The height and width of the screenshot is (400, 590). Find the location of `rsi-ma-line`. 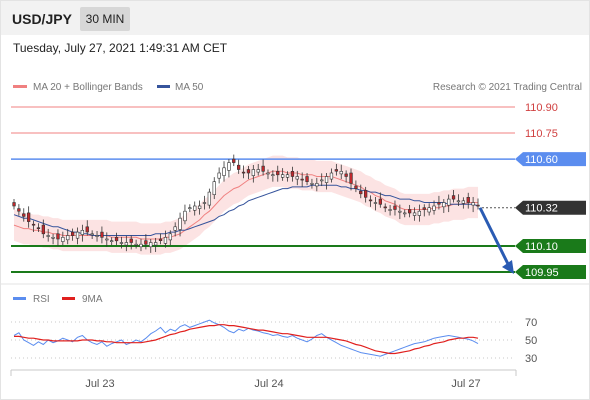

rsi-ma-line is located at coordinates (246, 339).